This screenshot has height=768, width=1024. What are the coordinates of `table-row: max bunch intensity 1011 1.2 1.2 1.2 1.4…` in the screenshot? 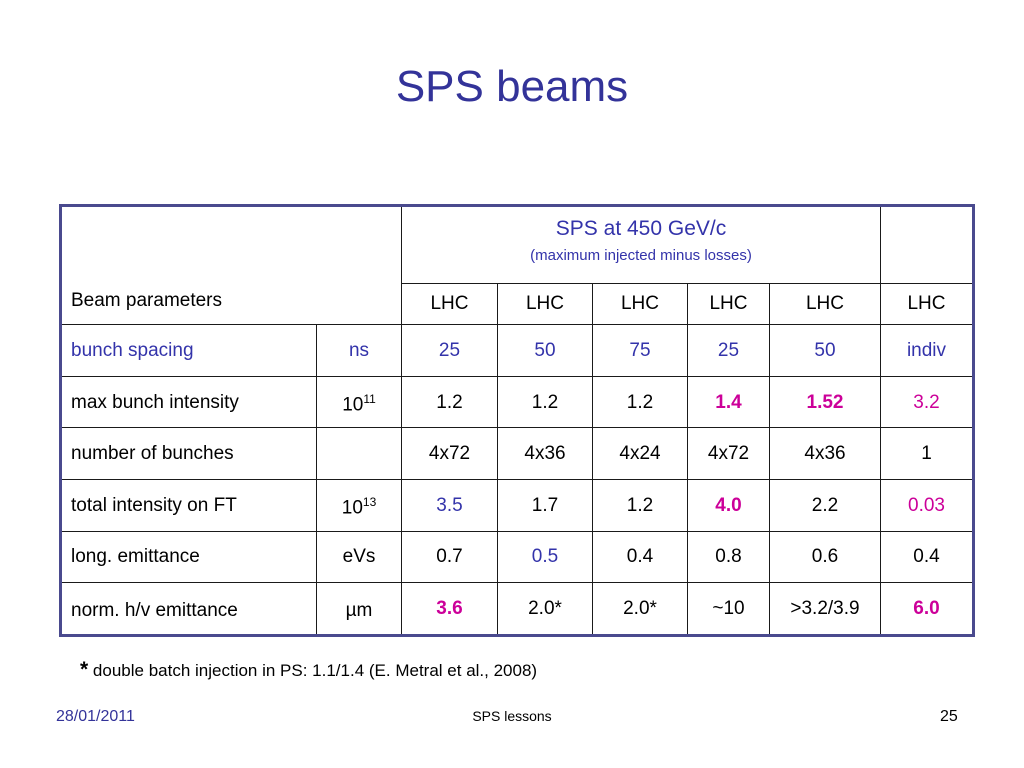 It's located at (517, 402).